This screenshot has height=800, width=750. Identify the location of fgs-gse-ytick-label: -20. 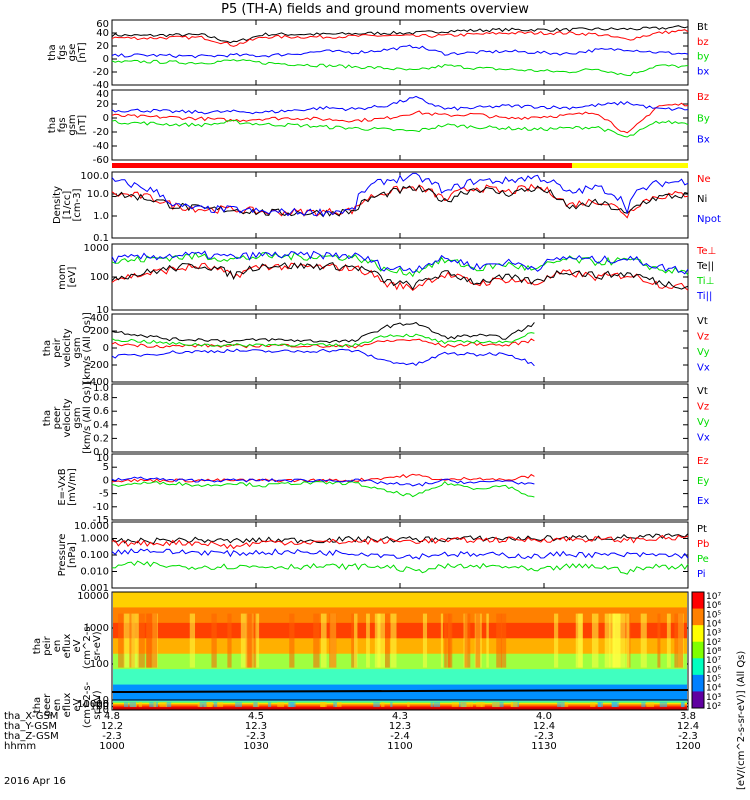
(101, 72).